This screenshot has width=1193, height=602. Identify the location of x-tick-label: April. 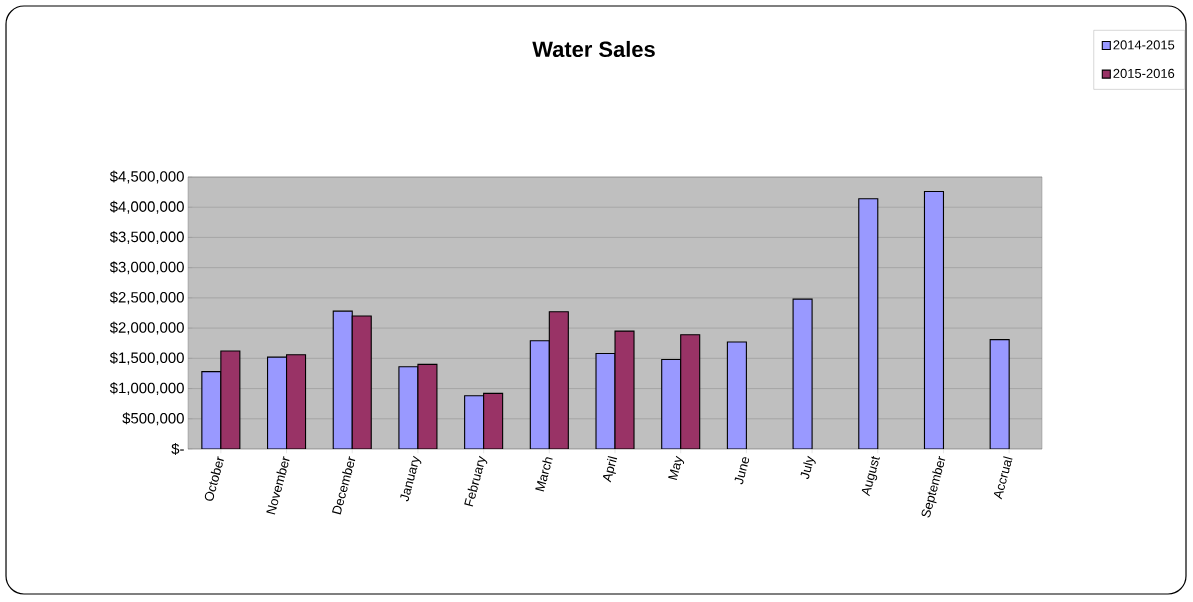
(610, 469).